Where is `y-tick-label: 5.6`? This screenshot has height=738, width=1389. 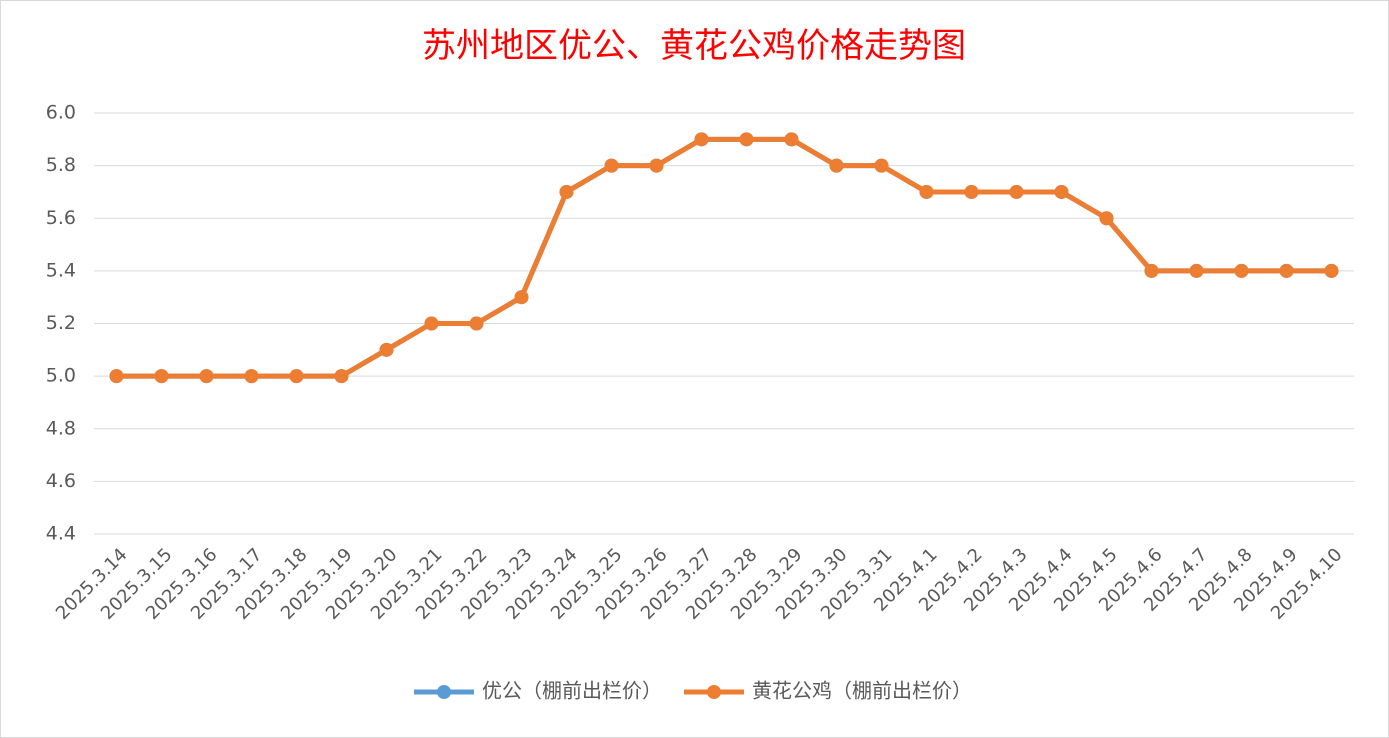 y-tick-label: 5.6 is located at coordinates (61, 218).